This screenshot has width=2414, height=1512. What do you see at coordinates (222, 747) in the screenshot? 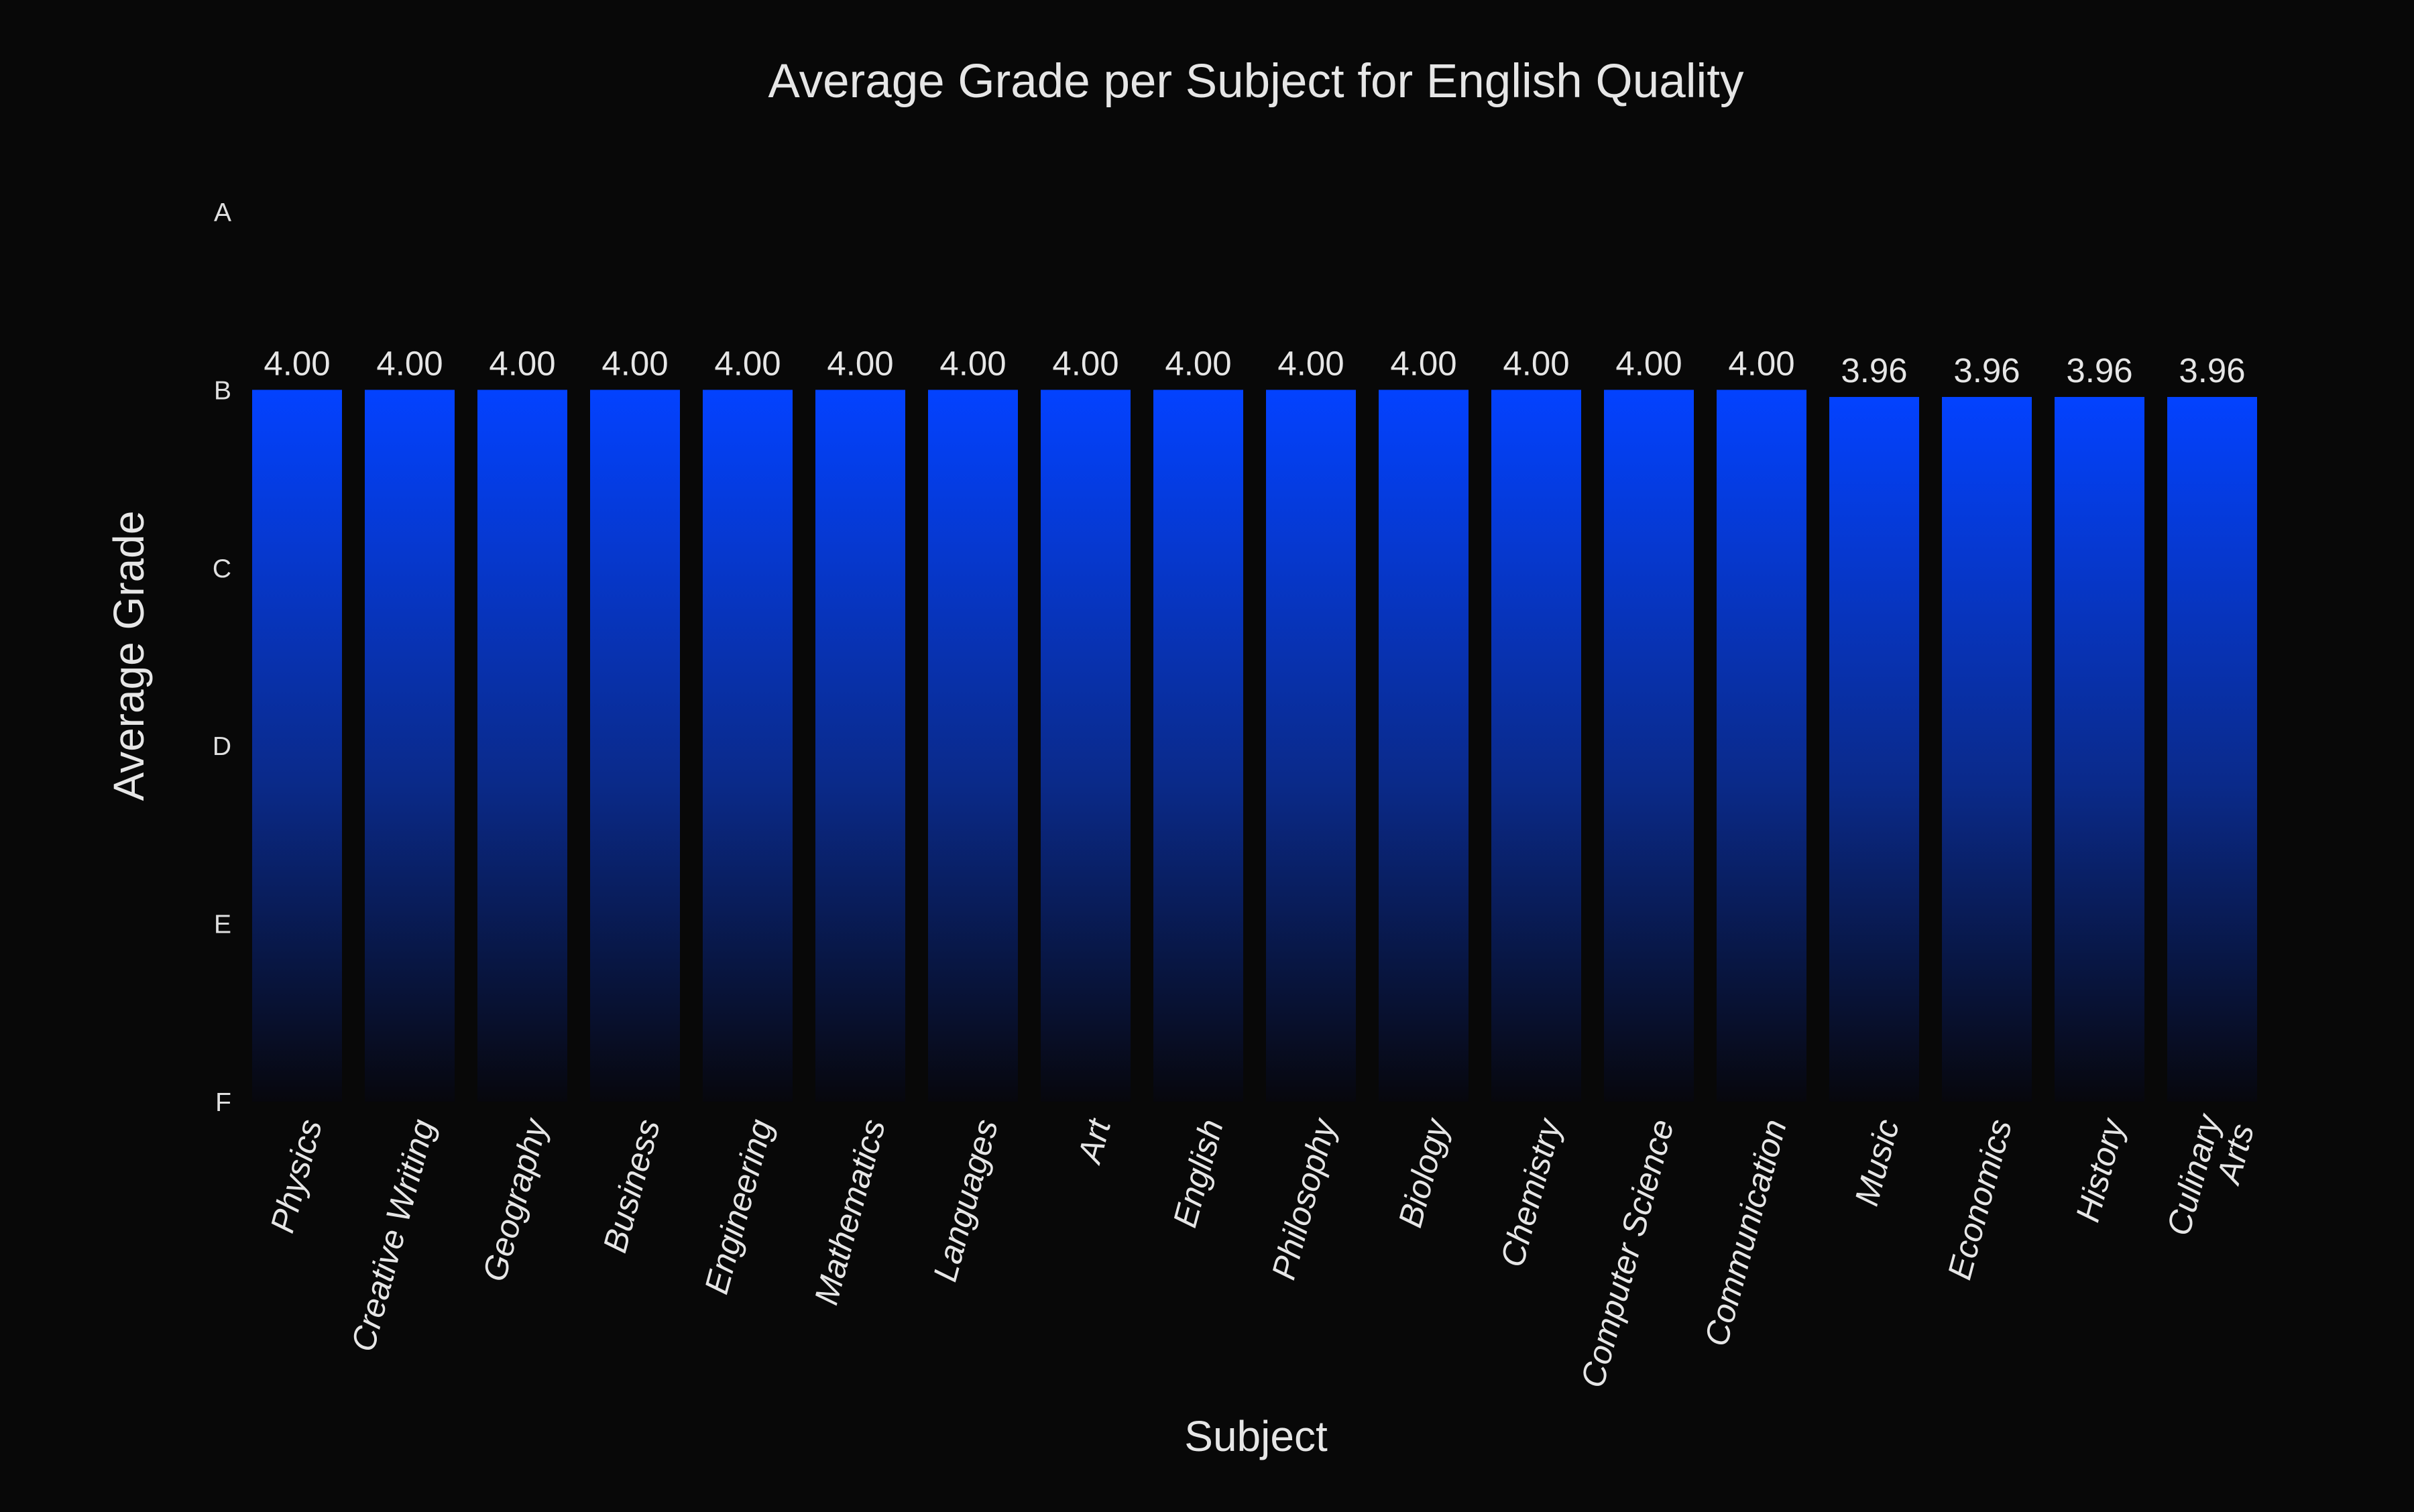
I see `y-tick-label: D` at bounding box center [222, 747].